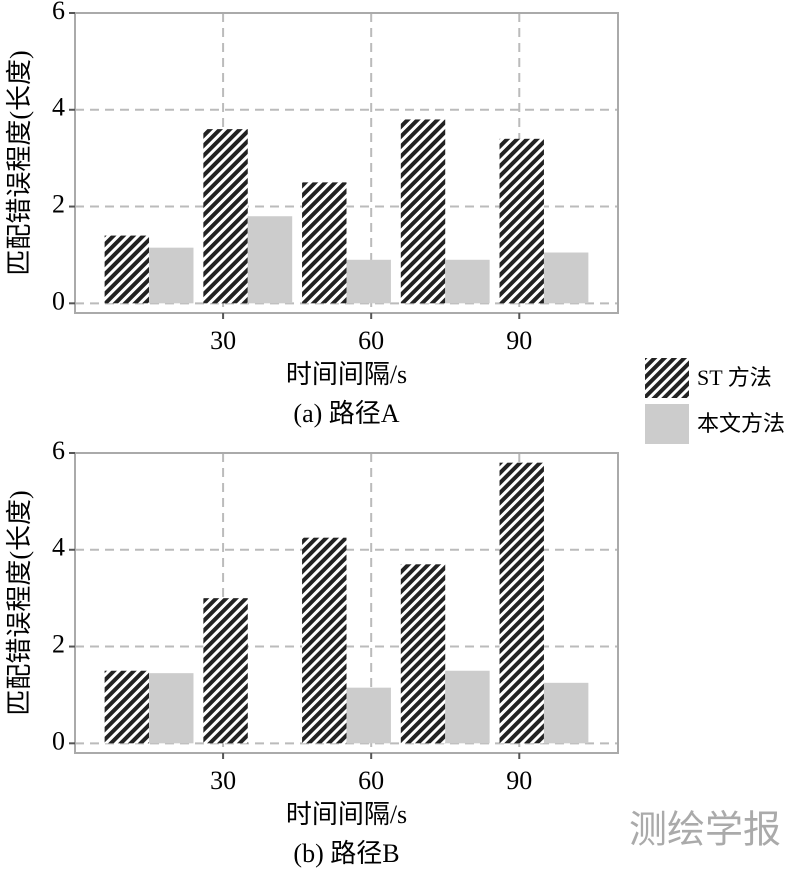 The height and width of the screenshot is (874, 800). I want to click on caption: (b) 路径B, so click(346, 853).